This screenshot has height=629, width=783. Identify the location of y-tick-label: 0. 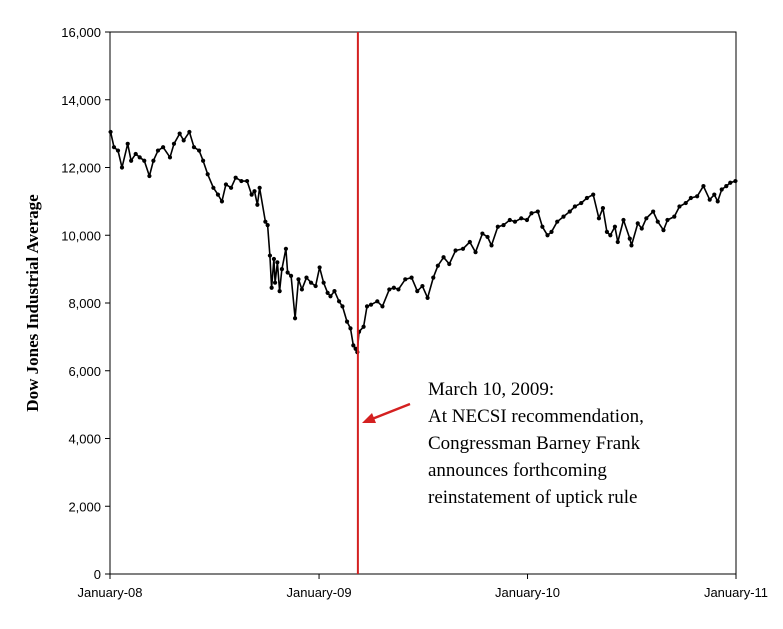
(97, 574).